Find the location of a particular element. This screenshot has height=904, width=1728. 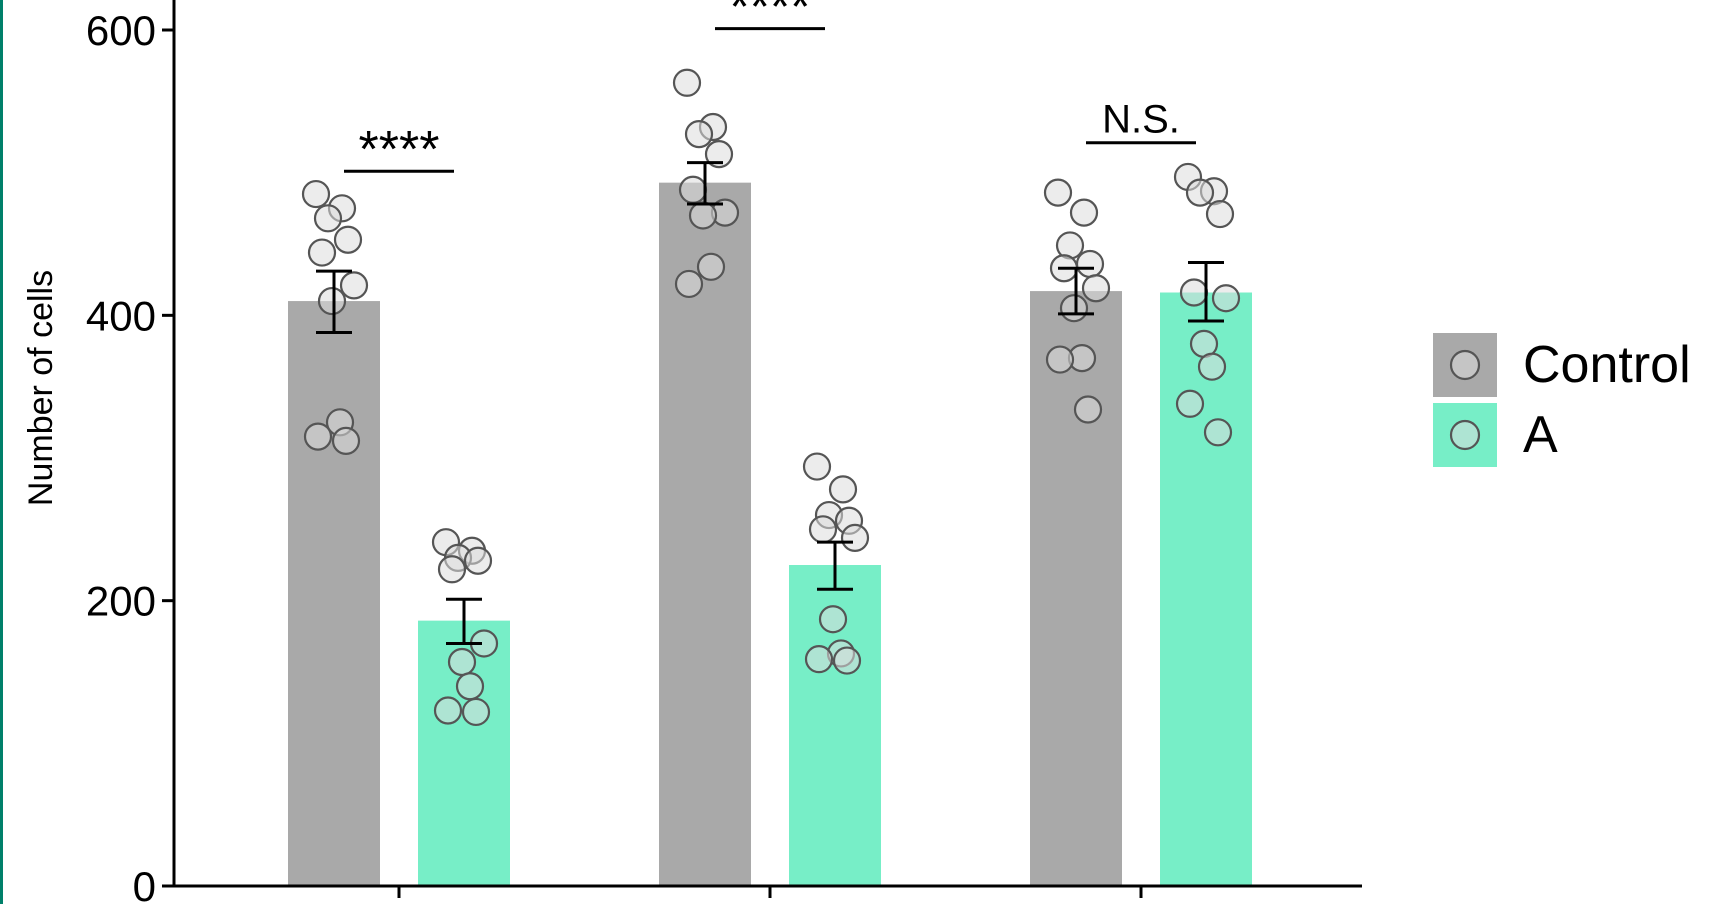

legend-label: A is located at coordinates (1540, 435).